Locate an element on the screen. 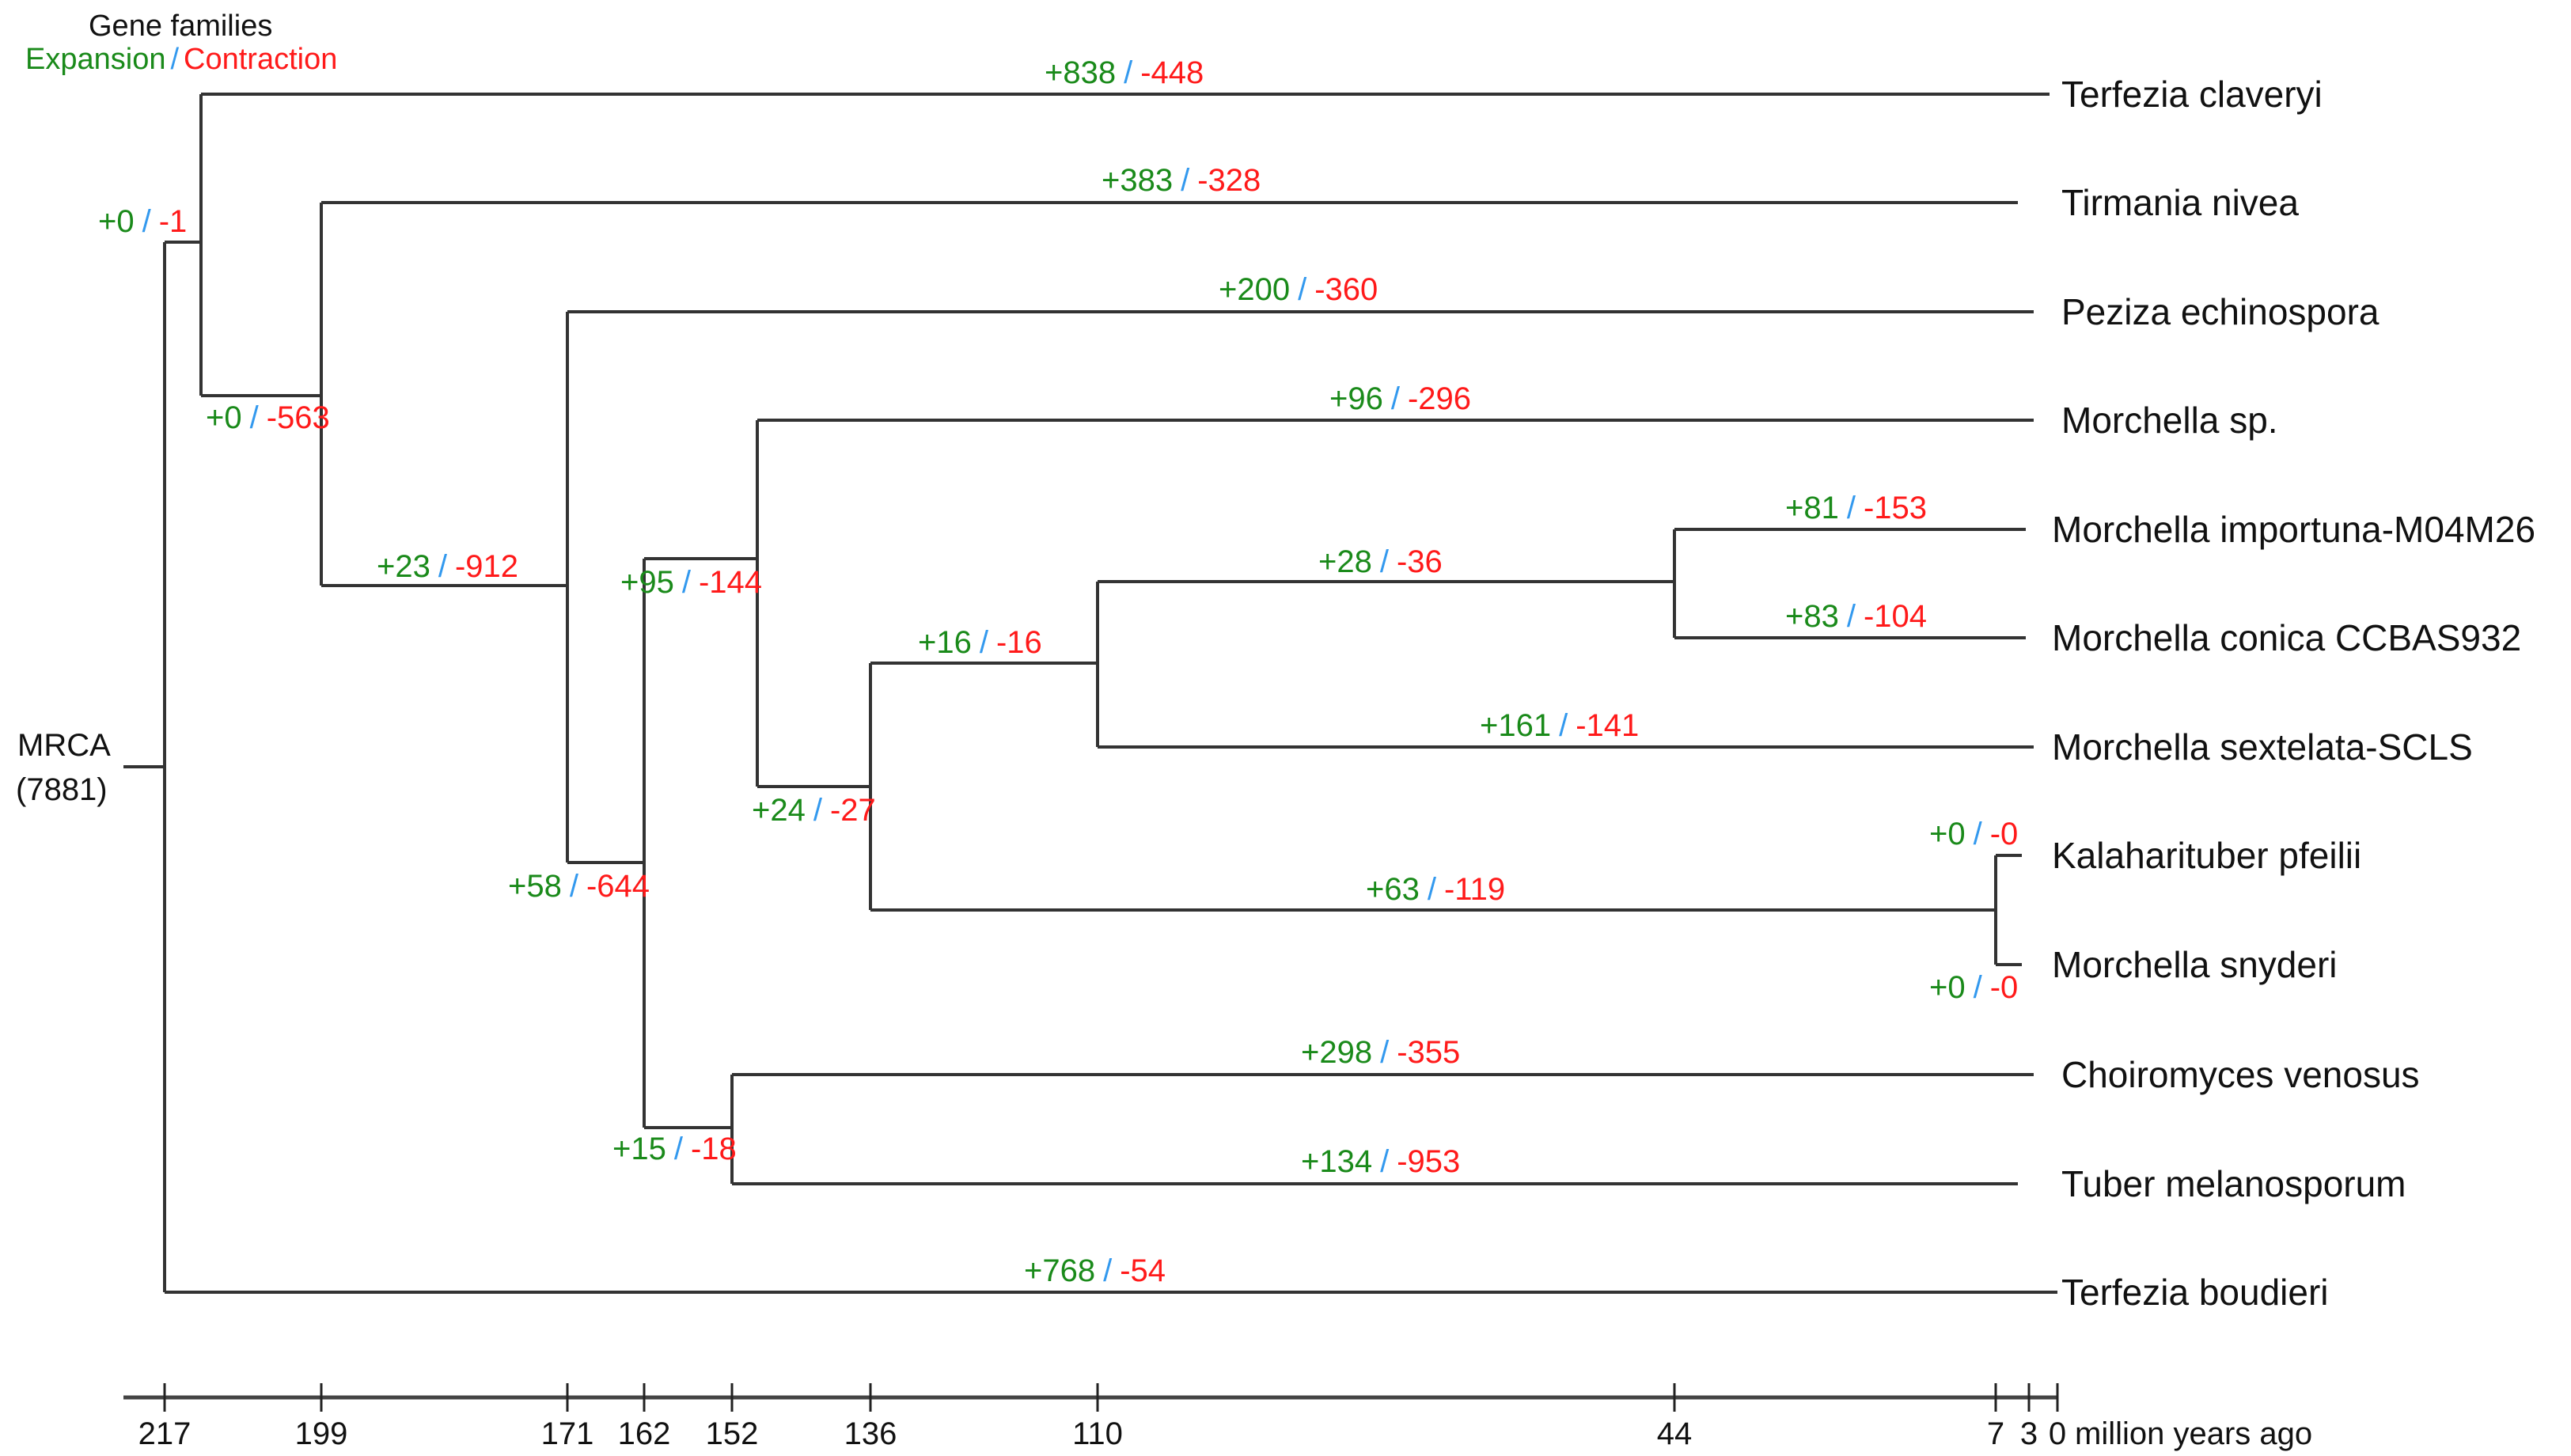 The width and height of the screenshot is (2571, 1456). node-label: +0/-1 is located at coordinates (143, 221).